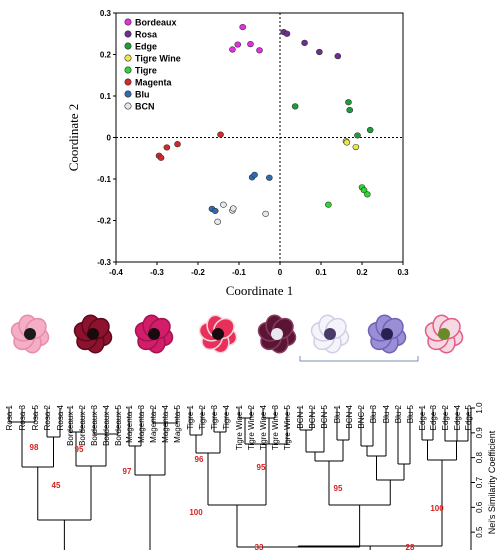 This screenshot has width=501, height=550. Describe the element at coordinates (106, 13) in the screenshot. I see `y-tick-label: 0.3` at that location.